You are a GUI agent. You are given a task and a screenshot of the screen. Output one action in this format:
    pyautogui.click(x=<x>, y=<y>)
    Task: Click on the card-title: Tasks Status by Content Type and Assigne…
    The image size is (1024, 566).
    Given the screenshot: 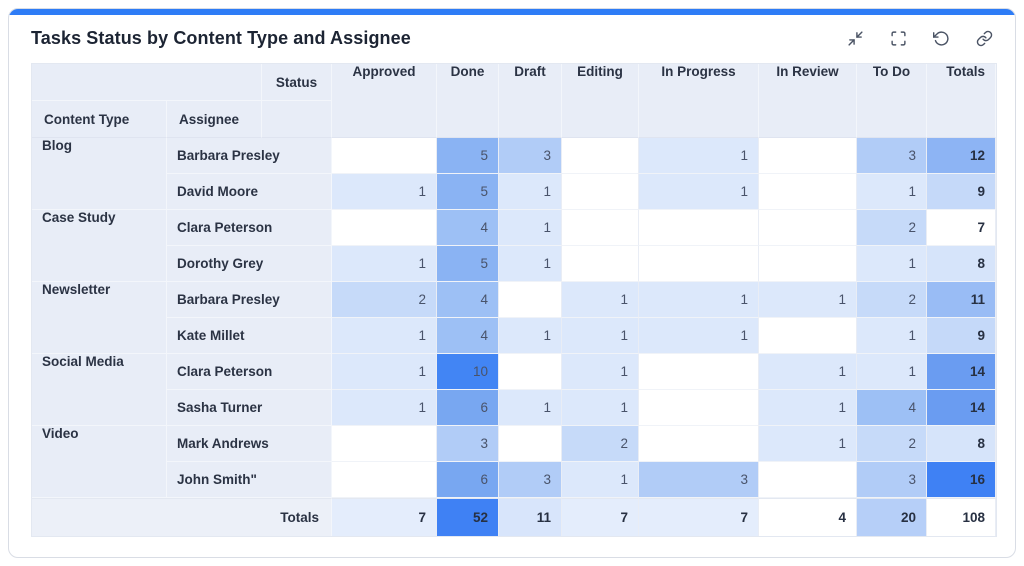 What is the action you would take?
    pyautogui.click(x=221, y=38)
    